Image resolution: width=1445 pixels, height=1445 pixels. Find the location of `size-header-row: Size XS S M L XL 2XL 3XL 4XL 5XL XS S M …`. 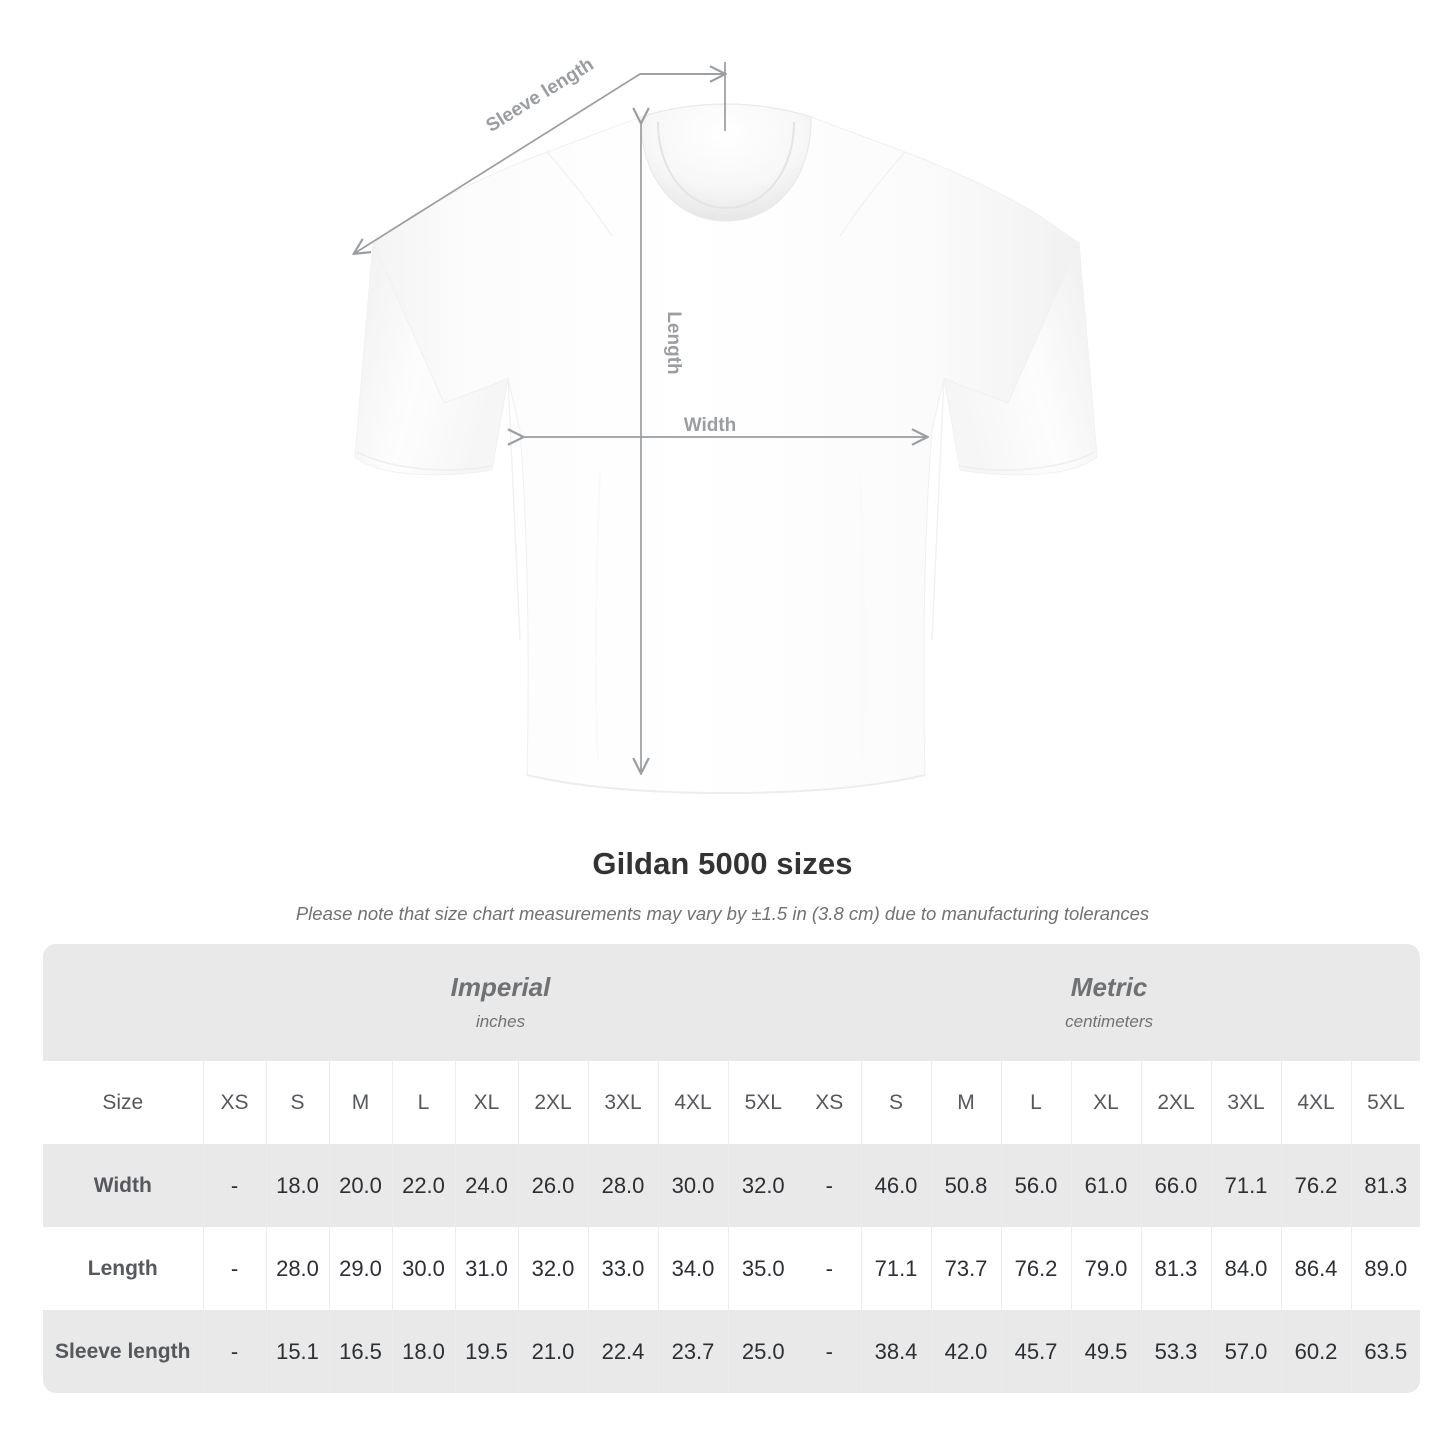

size-header-row: Size XS S M L XL 2XL 3XL 4XL 5XL XS S M … is located at coordinates (732, 1102).